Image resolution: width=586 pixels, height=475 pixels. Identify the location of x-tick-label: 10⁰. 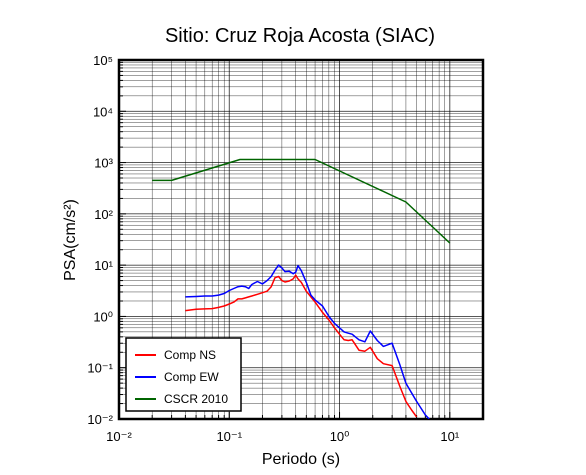
(340, 436).